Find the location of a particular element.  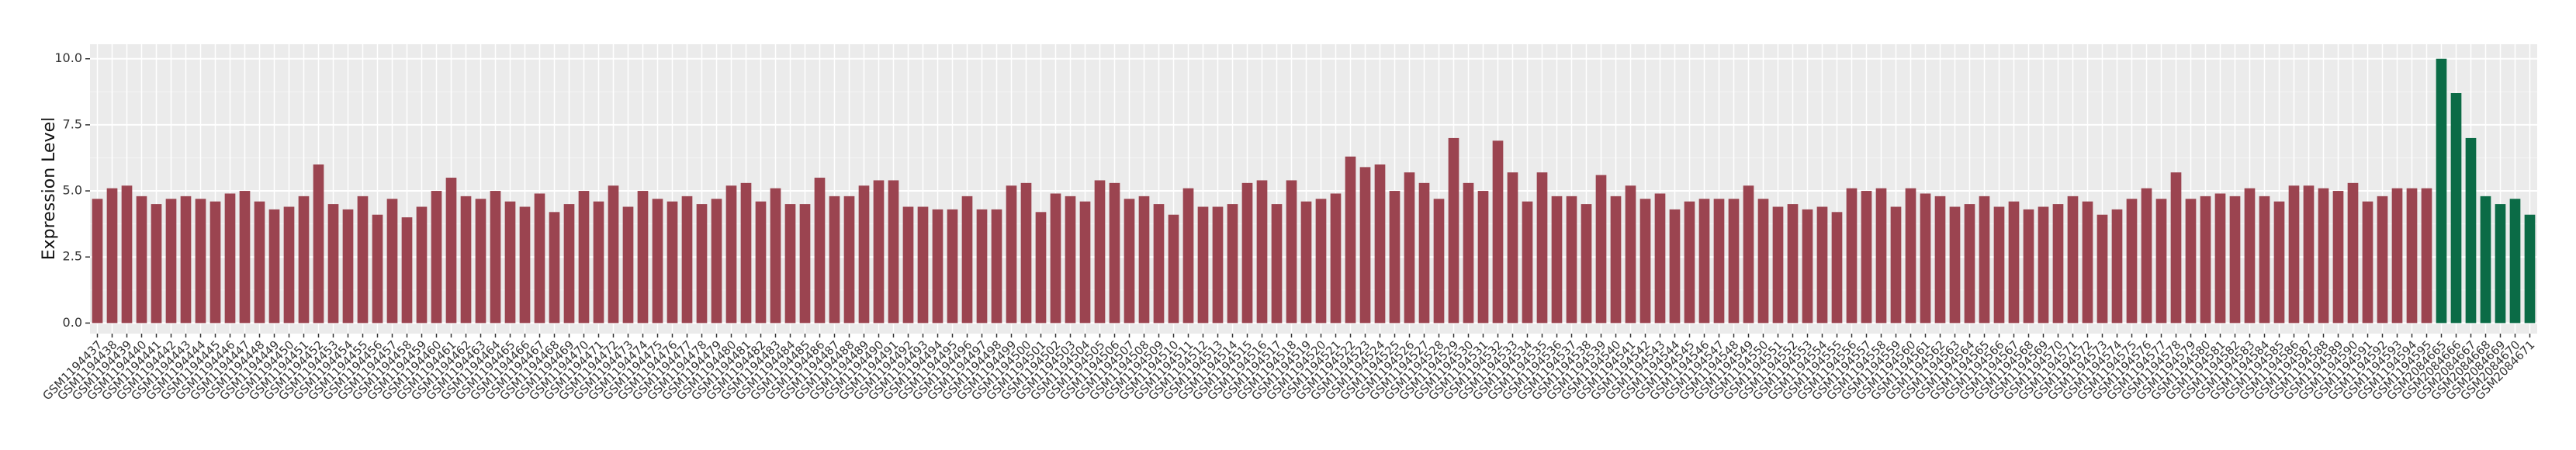

y-tick-label: 7.5 is located at coordinates (72, 123).